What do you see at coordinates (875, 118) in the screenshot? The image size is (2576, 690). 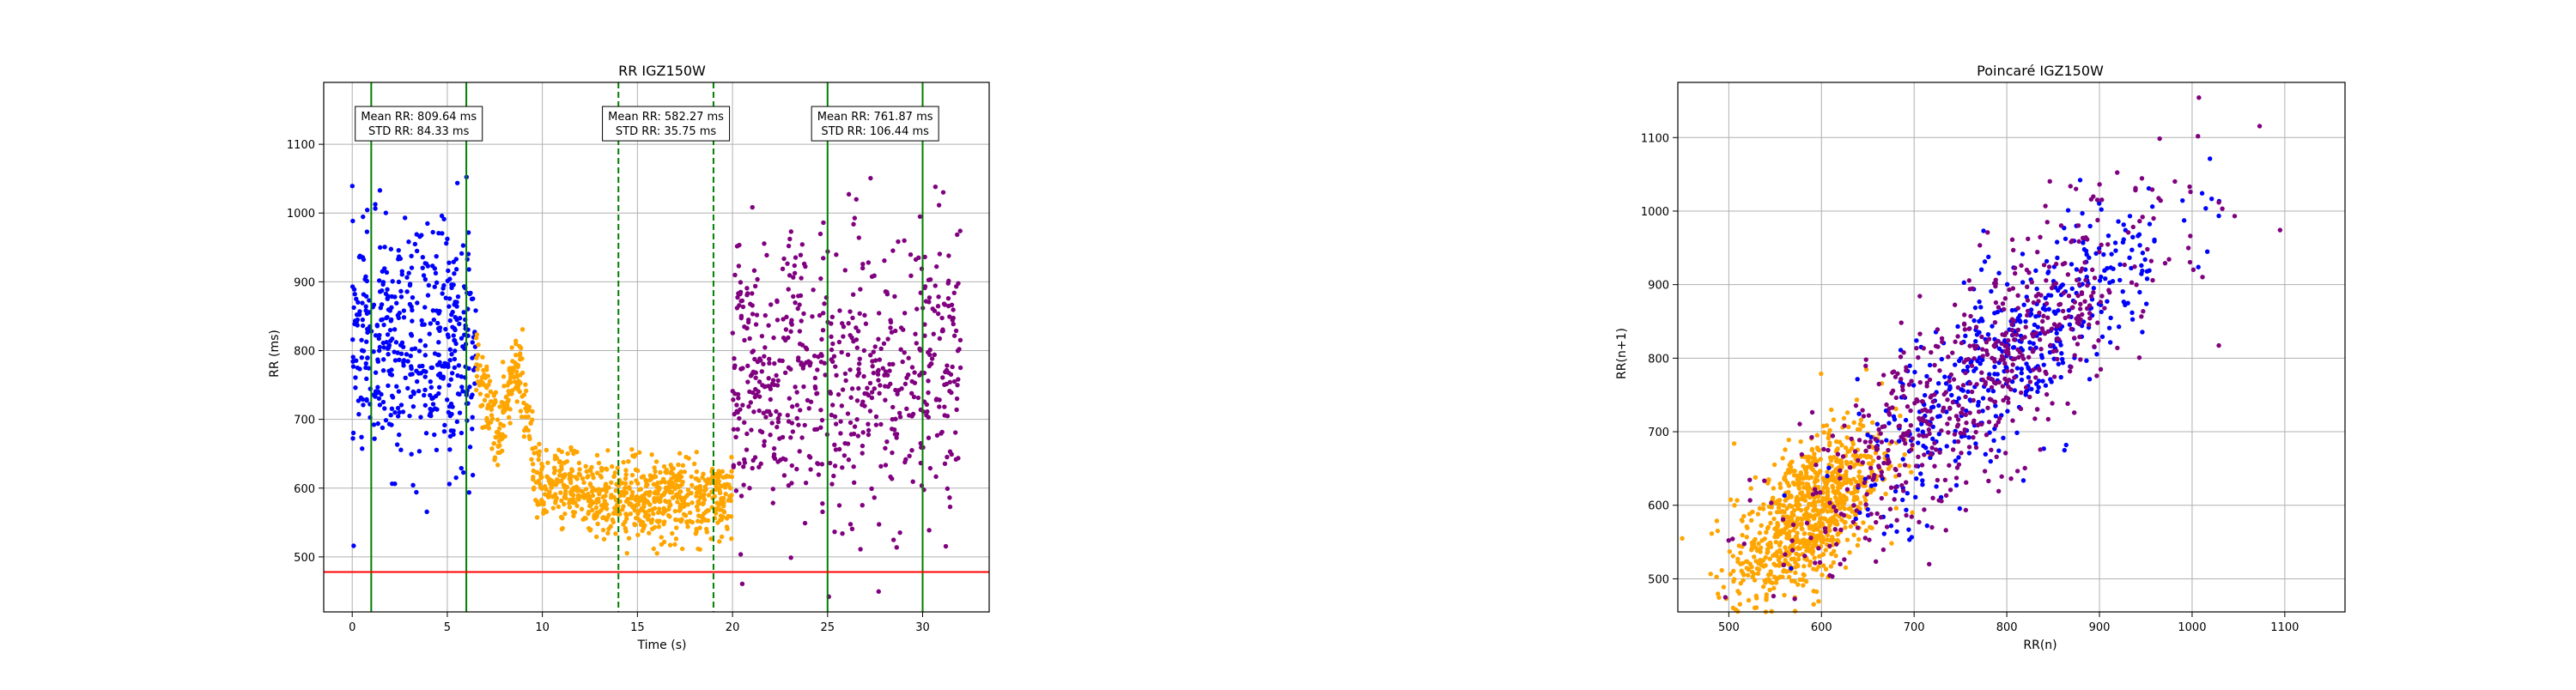 I see `rr-annotation-text-2-0: Mean RR: 761.87 ms` at bounding box center [875, 118].